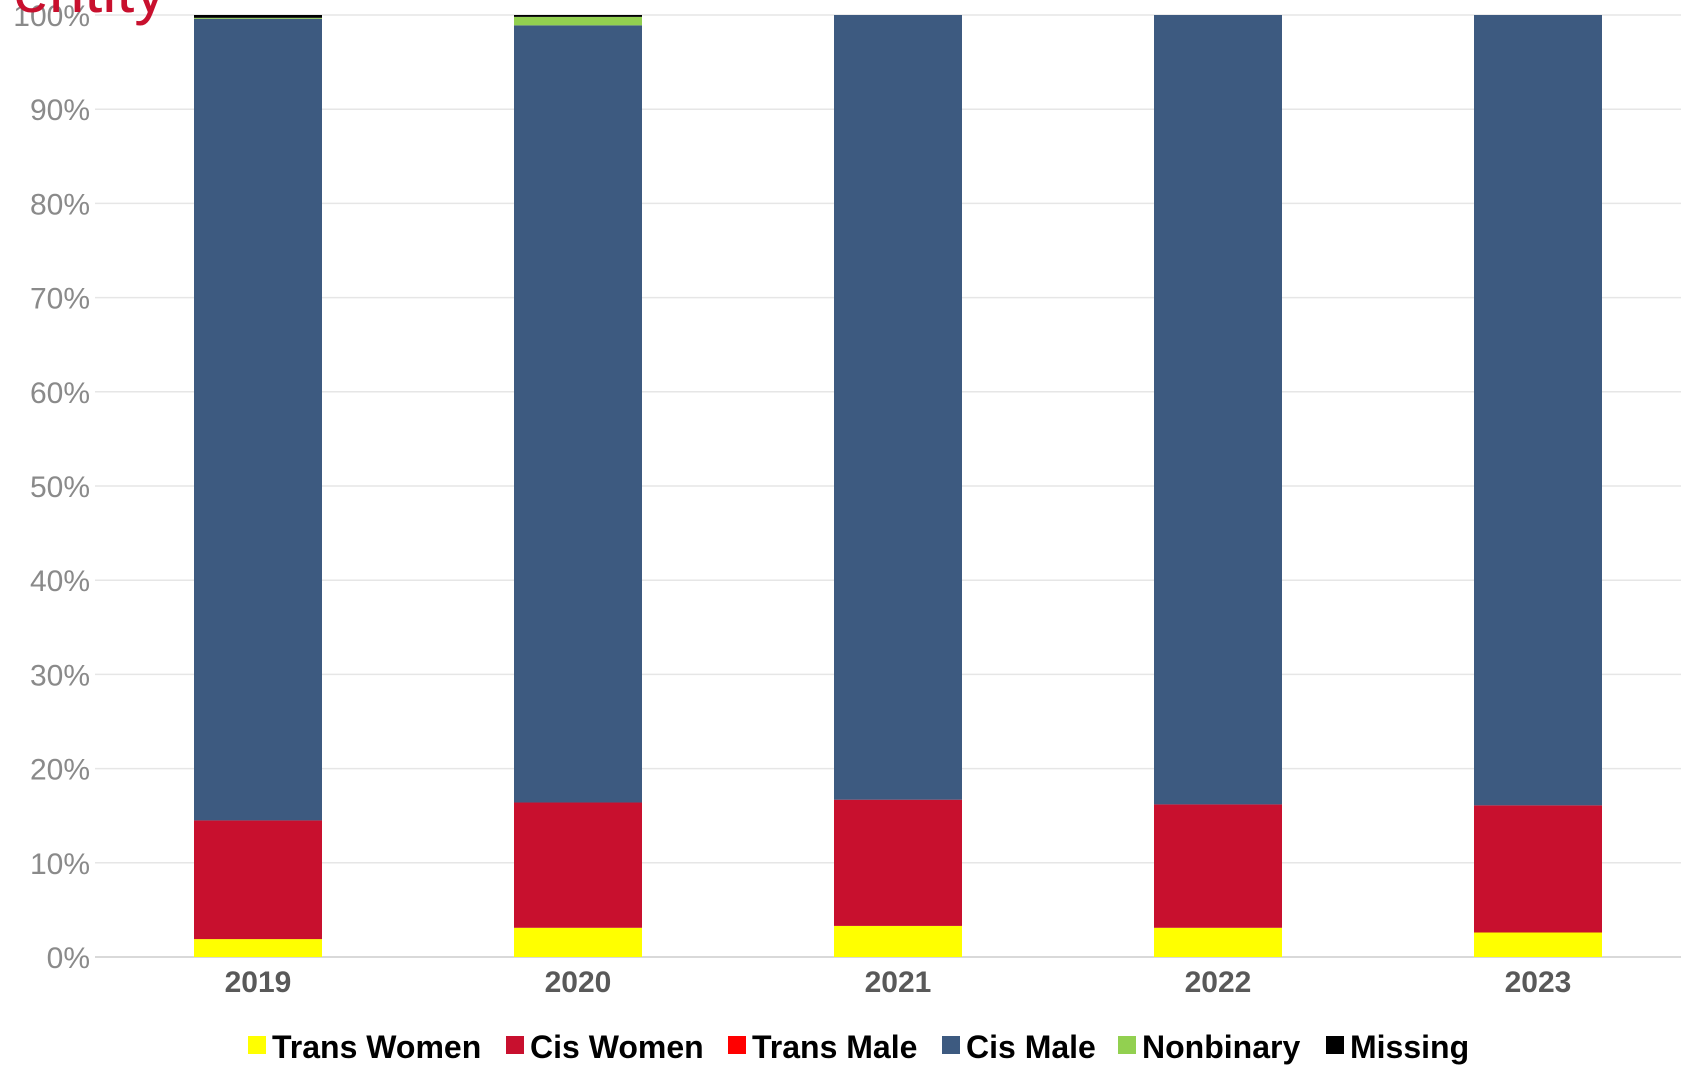 The image size is (1681, 1074). I want to click on legend-label: Nonbinary, so click(1221, 1047).